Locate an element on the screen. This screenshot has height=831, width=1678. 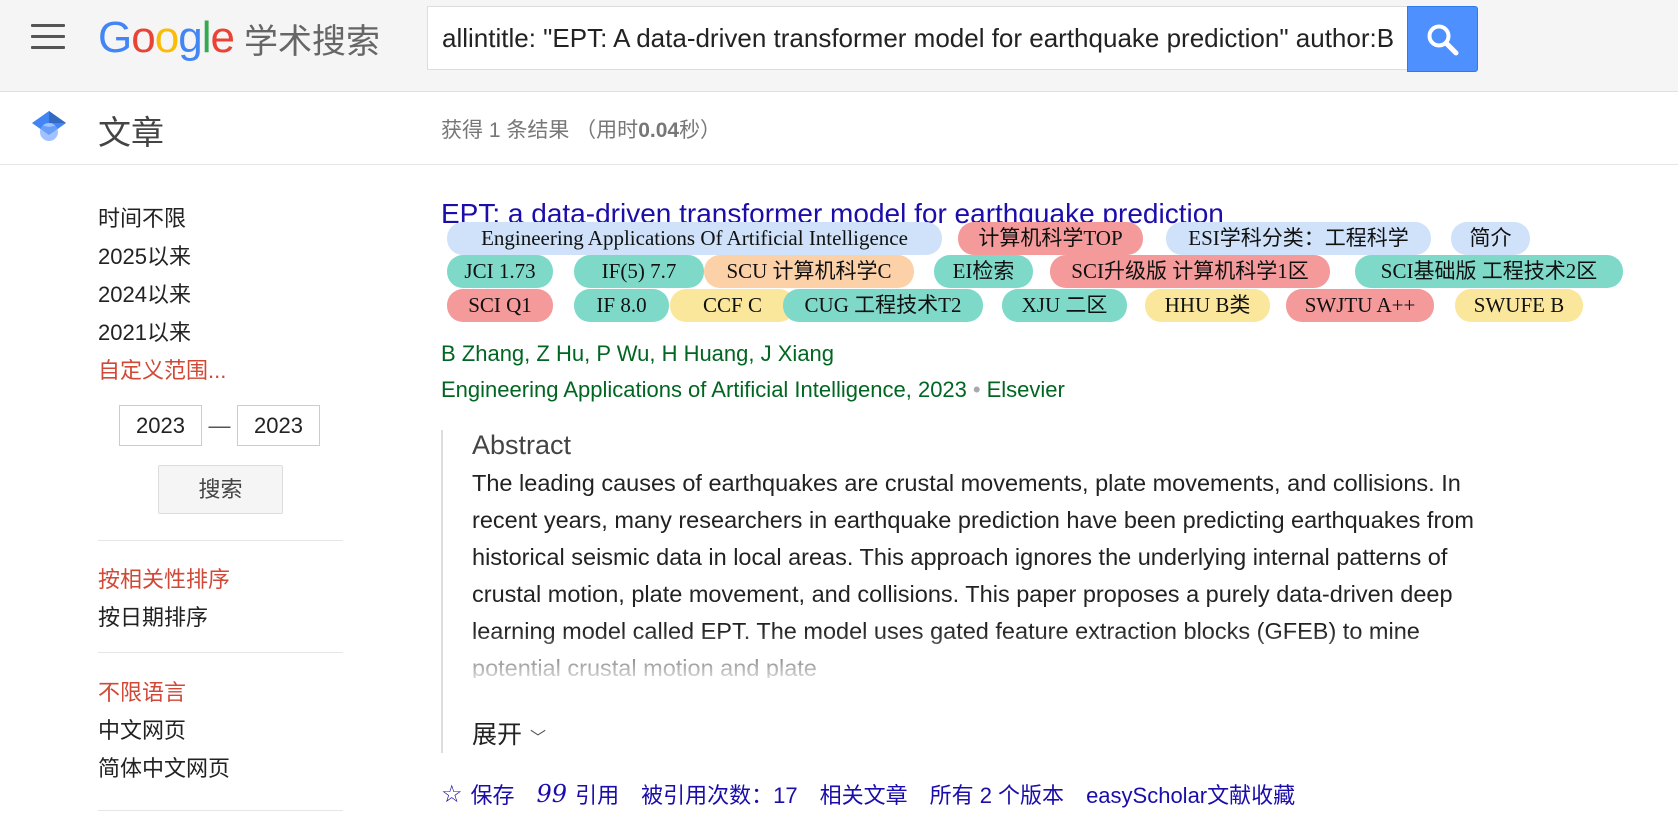
journal-rank-badge: JCI 1.73 is located at coordinates (500, 271).